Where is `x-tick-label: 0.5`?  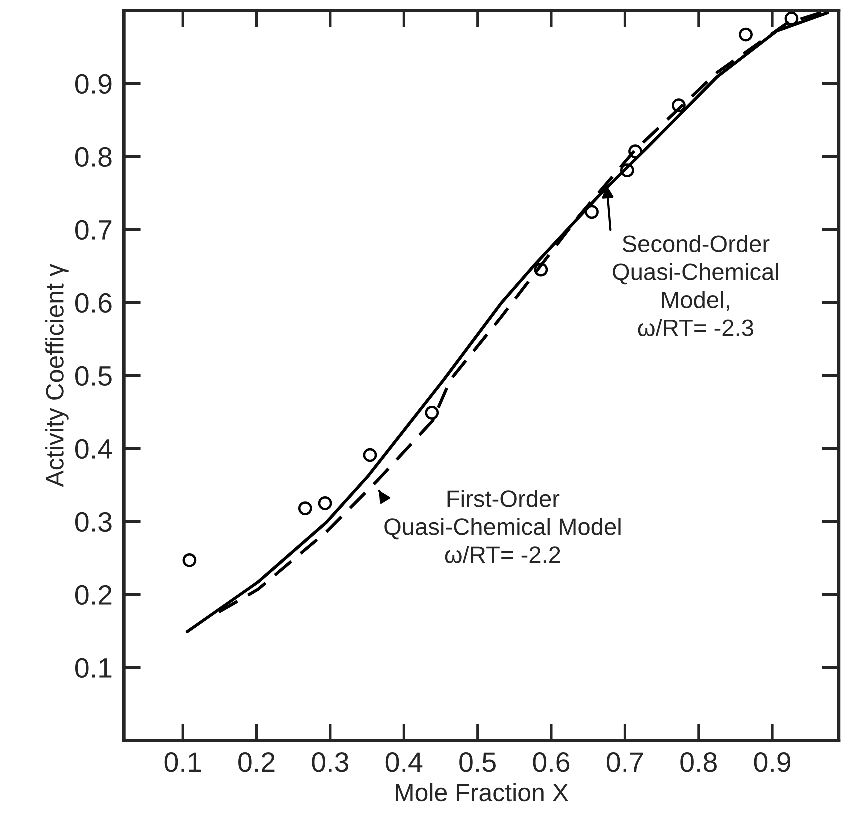 x-tick-label: 0.5 is located at coordinates (478, 762).